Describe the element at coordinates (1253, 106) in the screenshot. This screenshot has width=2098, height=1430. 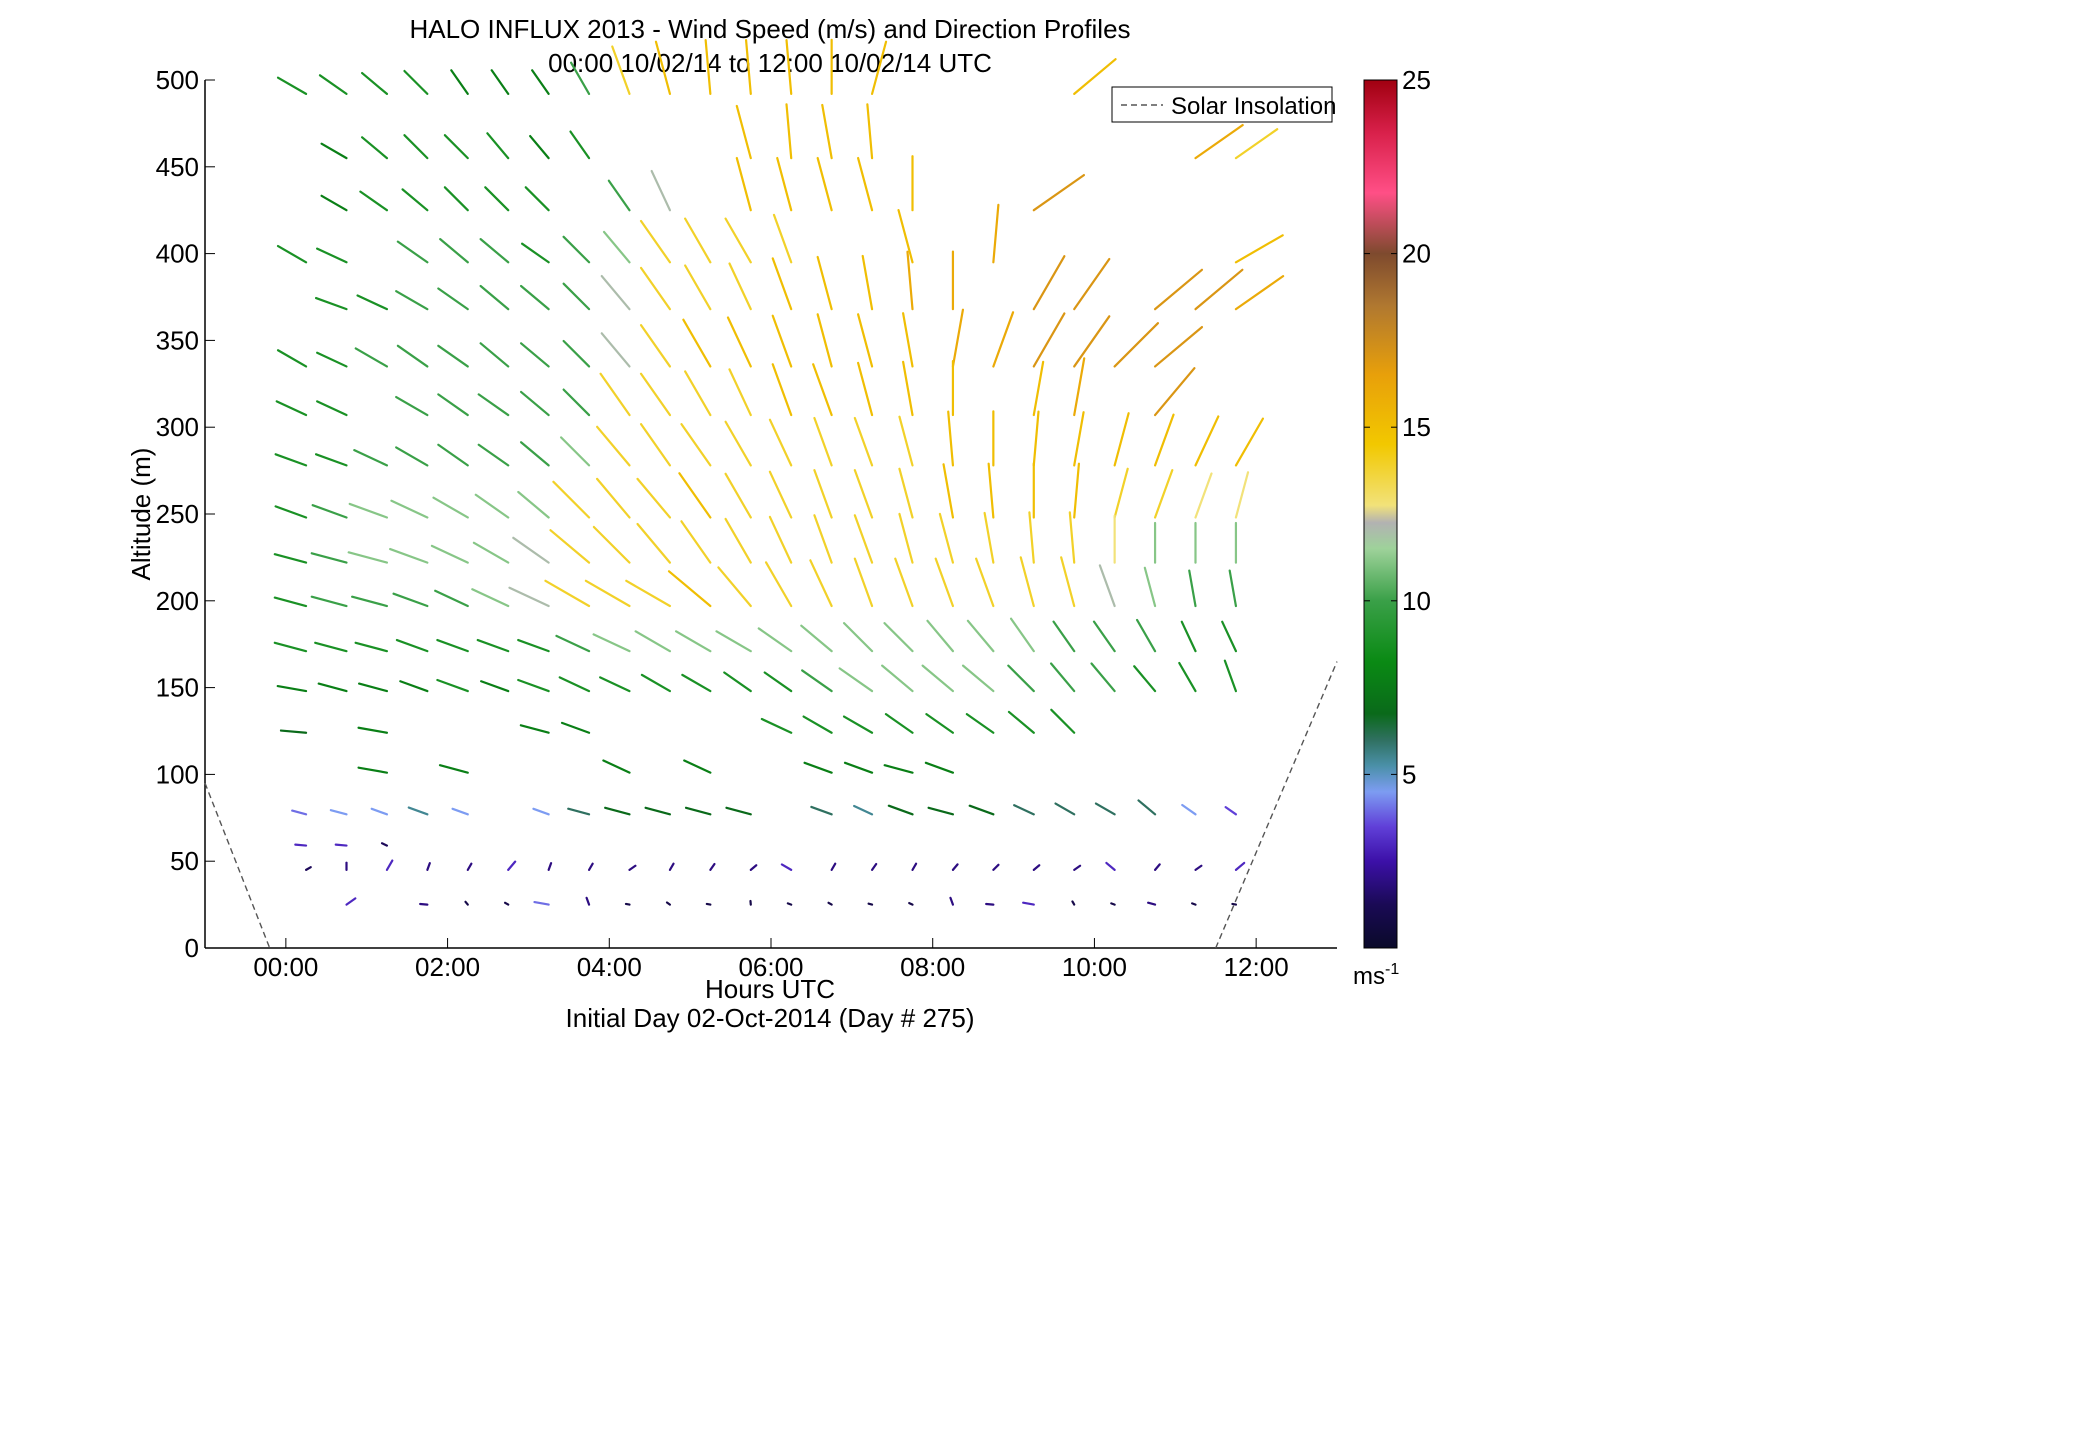
I see `legend-label: Solar Insolation` at that location.